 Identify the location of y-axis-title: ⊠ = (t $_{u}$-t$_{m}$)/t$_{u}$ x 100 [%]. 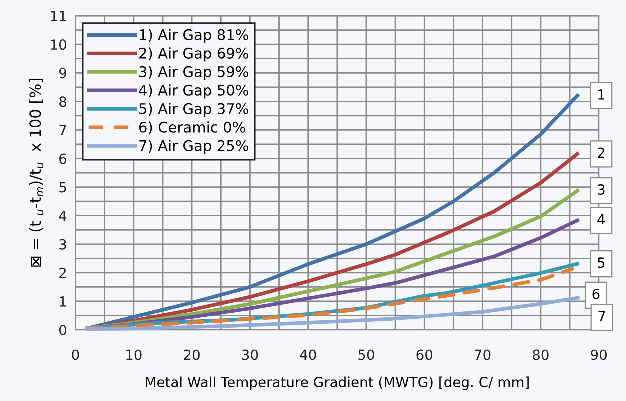
(36, 173).